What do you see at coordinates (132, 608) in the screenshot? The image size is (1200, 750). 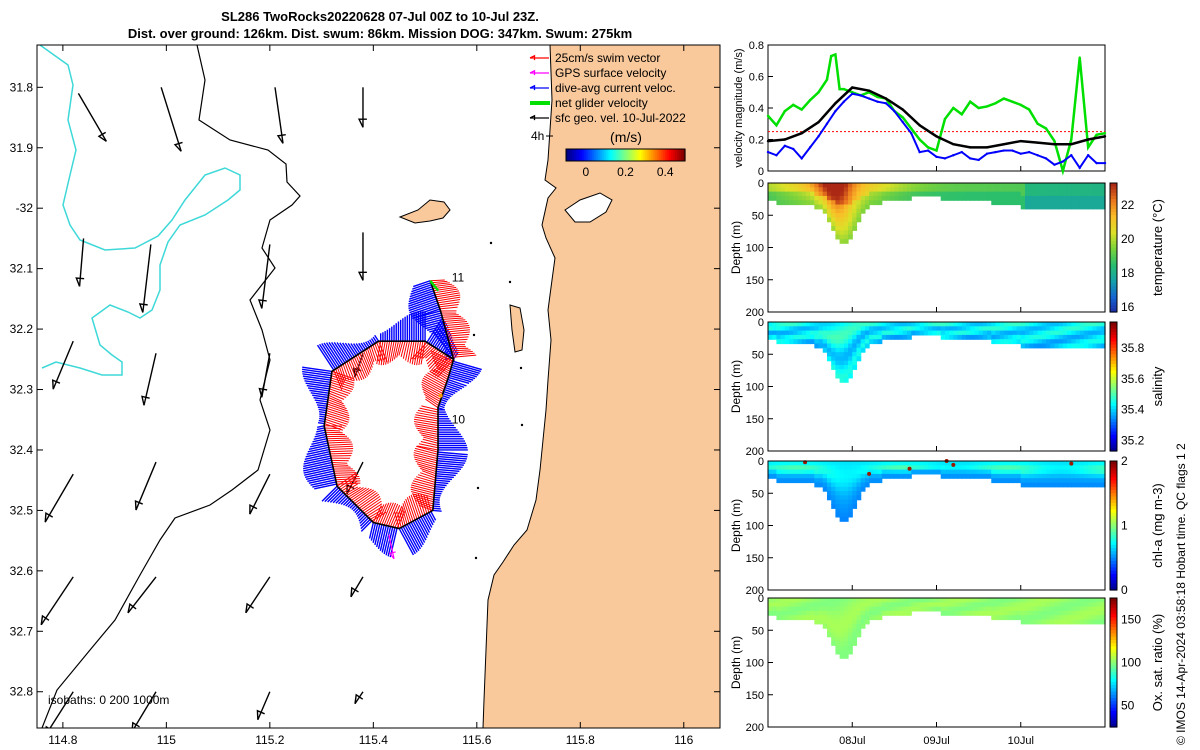 I see `geo-arrow-17-head` at bounding box center [132, 608].